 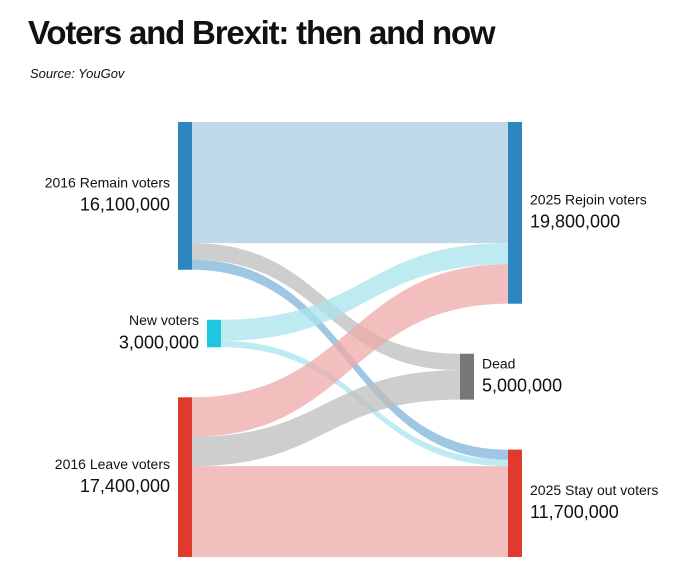 I want to click on chart-subtitle: Source: YouGov, so click(x=78, y=73).